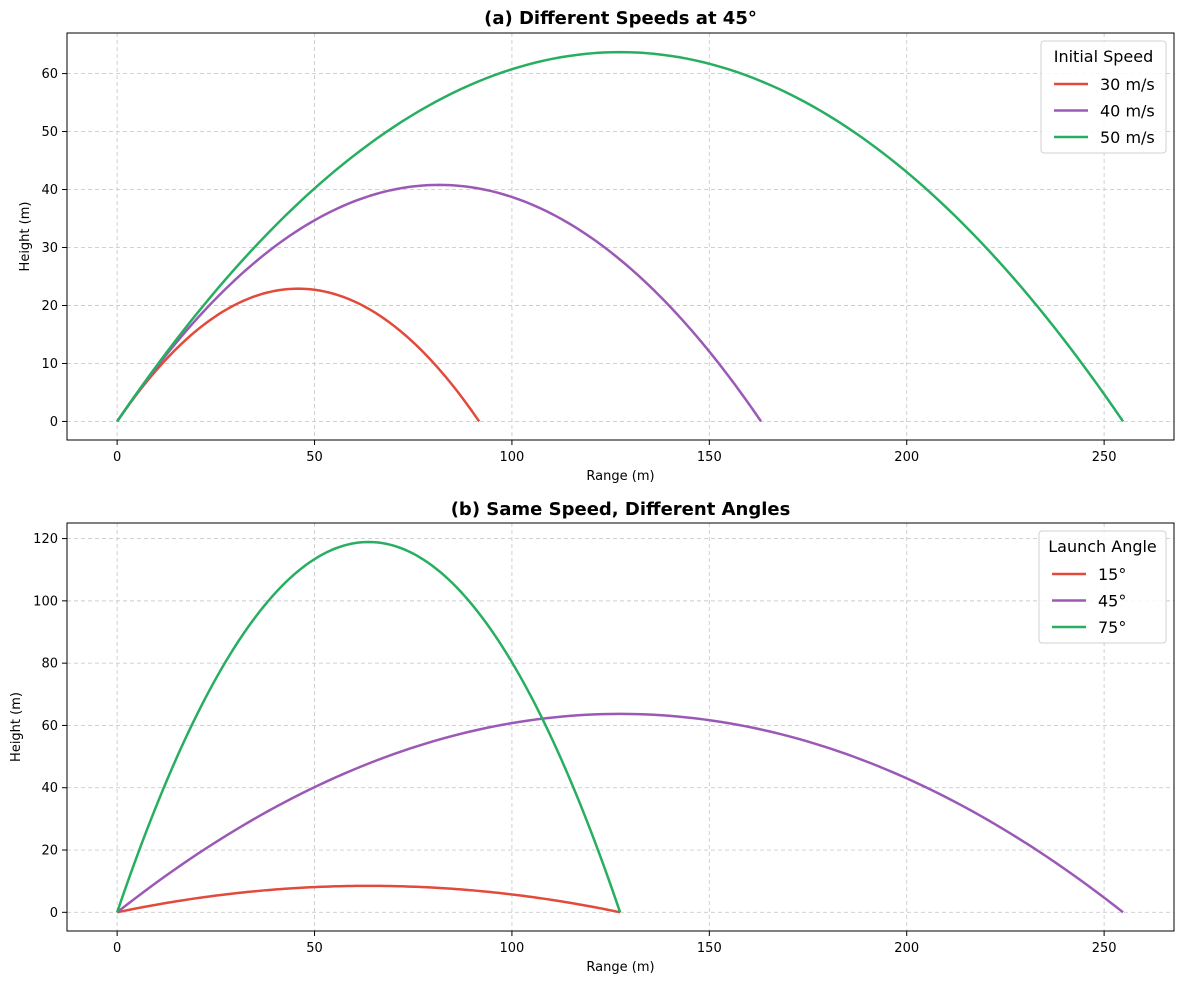  I want to click on legend-label-3: 50 m/s, so click(1127, 137).